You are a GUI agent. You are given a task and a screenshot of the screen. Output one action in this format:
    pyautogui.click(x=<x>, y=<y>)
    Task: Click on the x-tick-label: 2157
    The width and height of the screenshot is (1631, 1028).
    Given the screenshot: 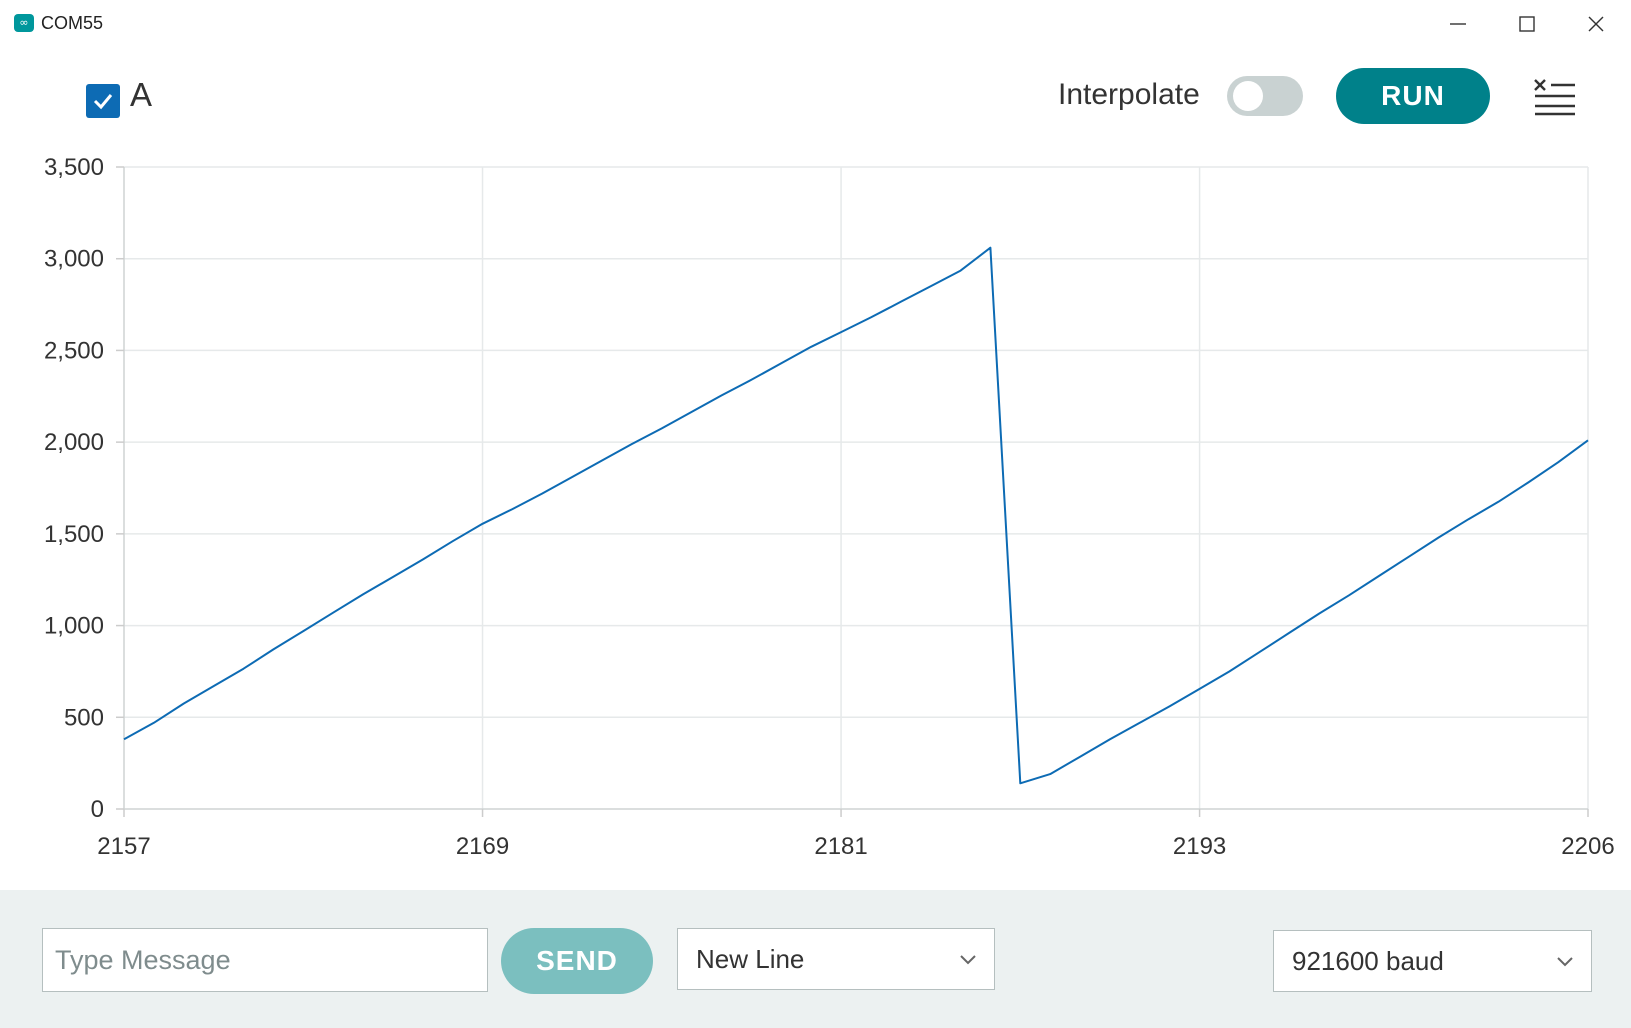 What is the action you would take?
    pyautogui.click(x=123, y=846)
    